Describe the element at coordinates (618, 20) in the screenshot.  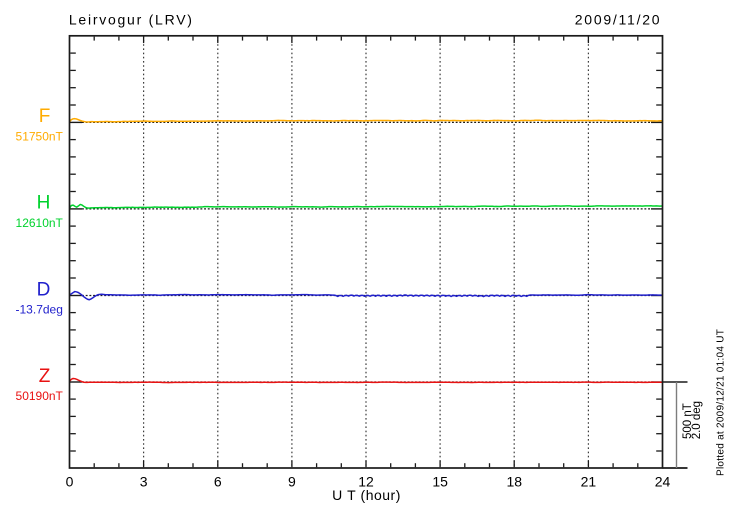
I see `svg-text: 2009/11/20` at that location.